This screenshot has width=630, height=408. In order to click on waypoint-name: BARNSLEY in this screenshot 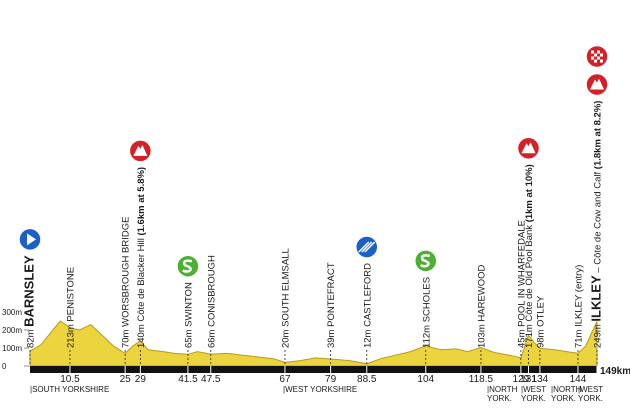, I will do `click(29, 291)`.